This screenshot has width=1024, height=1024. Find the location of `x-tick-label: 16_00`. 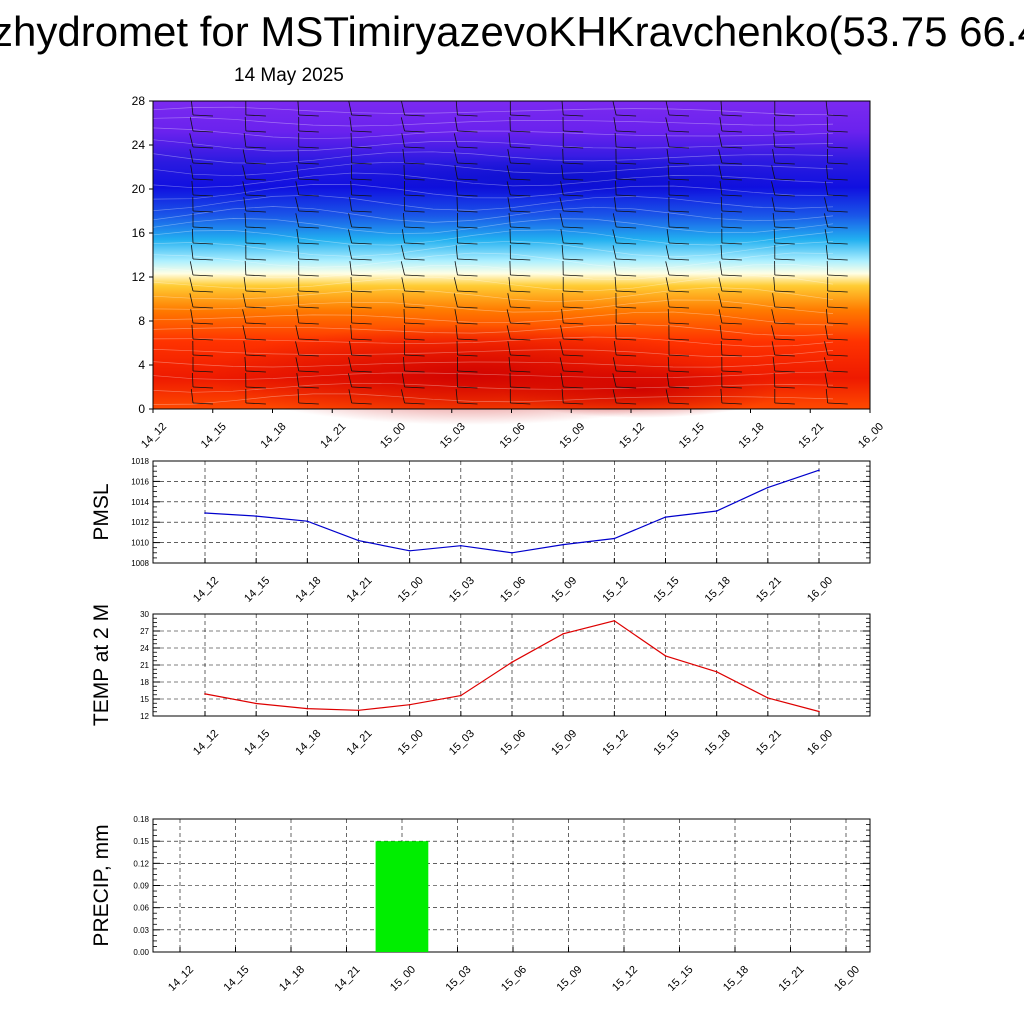

x-tick-label: 16_00 is located at coordinates (820, 743).